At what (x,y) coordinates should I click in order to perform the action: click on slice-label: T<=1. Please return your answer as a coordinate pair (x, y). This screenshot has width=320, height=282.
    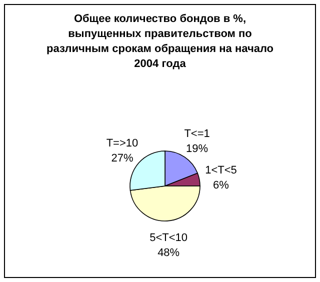
    Looking at the image, I should click on (197, 134).